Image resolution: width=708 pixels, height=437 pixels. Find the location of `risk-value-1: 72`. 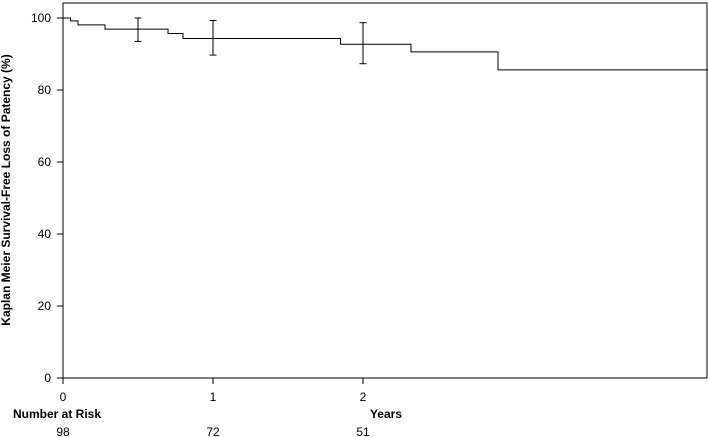

risk-value-1: 72 is located at coordinates (213, 431).